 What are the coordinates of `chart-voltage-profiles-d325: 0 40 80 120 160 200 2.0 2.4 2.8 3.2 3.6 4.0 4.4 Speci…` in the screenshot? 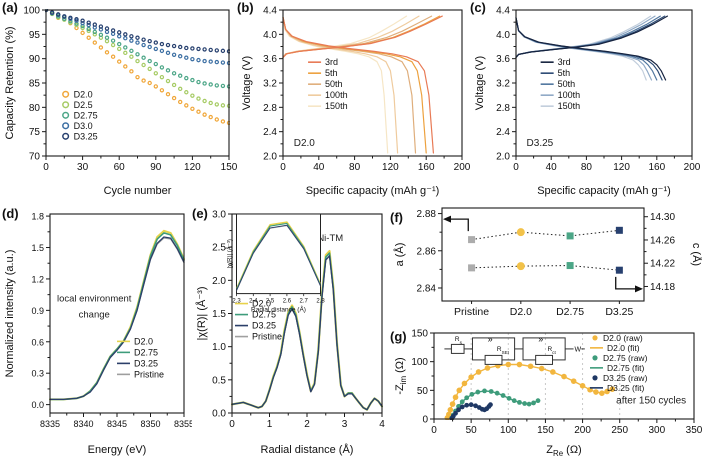 It's located at (587, 102).